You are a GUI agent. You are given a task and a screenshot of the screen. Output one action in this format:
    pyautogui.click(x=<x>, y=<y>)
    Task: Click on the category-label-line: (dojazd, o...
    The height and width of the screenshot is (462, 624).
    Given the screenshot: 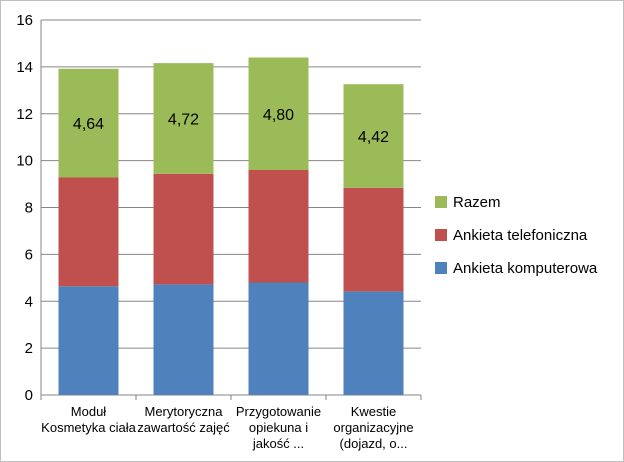 What is the action you would take?
    pyautogui.click(x=374, y=443)
    